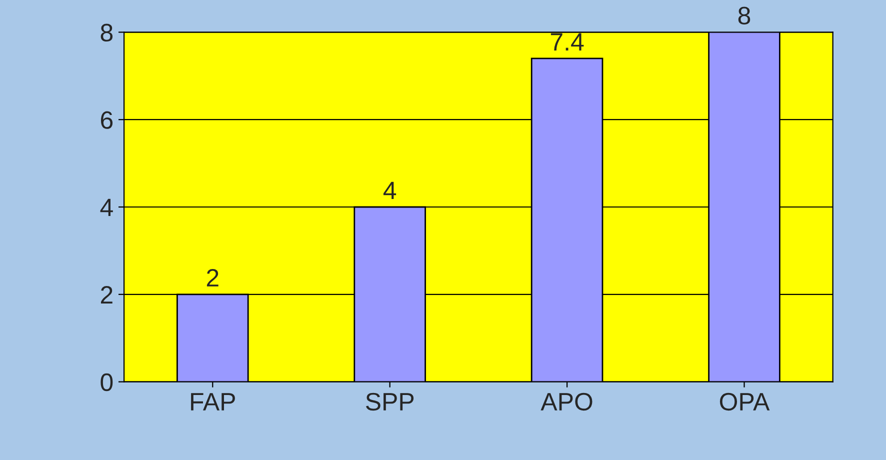 The width and height of the screenshot is (886, 460). Describe the element at coordinates (106, 207) in the screenshot. I see `y-tick-label: 4` at that location.